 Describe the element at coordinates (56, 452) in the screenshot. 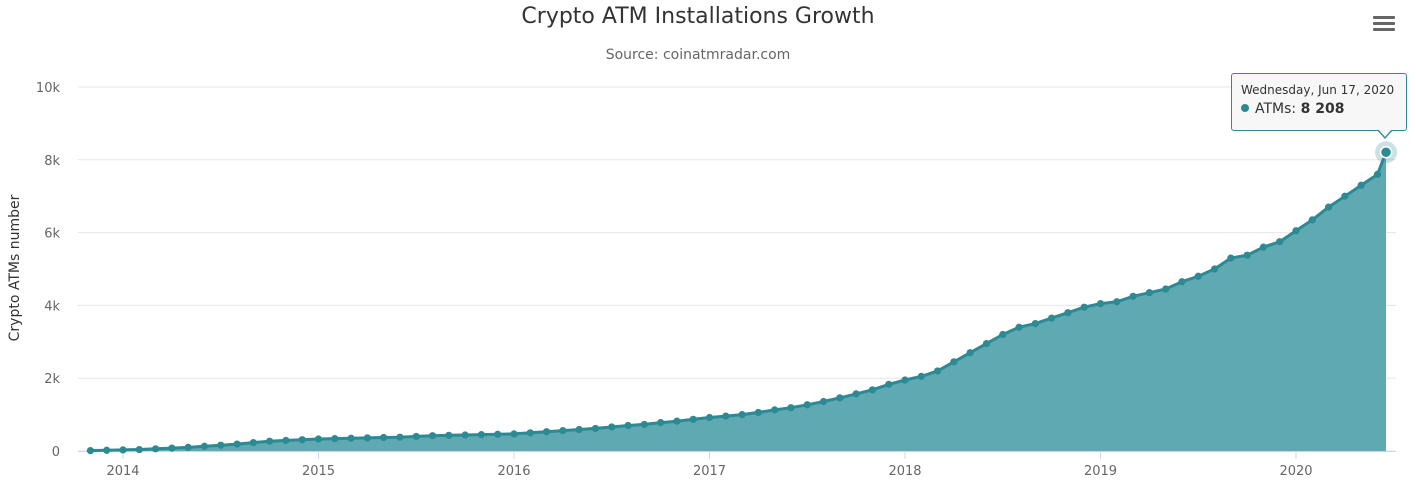

I see `y-tick-label: 0` at that location.